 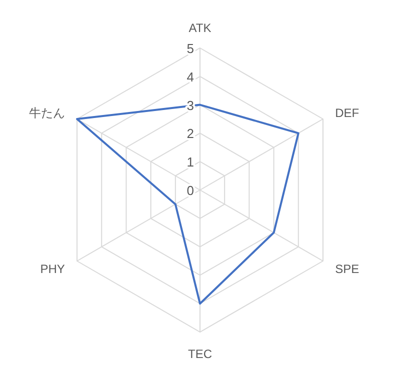 What do you see at coordinates (347, 269) in the screenshot?
I see `spoke-label: SPE` at bounding box center [347, 269].